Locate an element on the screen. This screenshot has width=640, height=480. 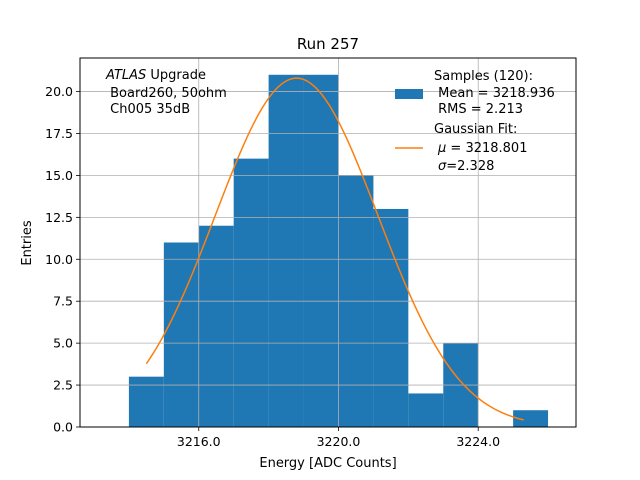
y-tick-label: 2.5 is located at coordinates (63, 385).